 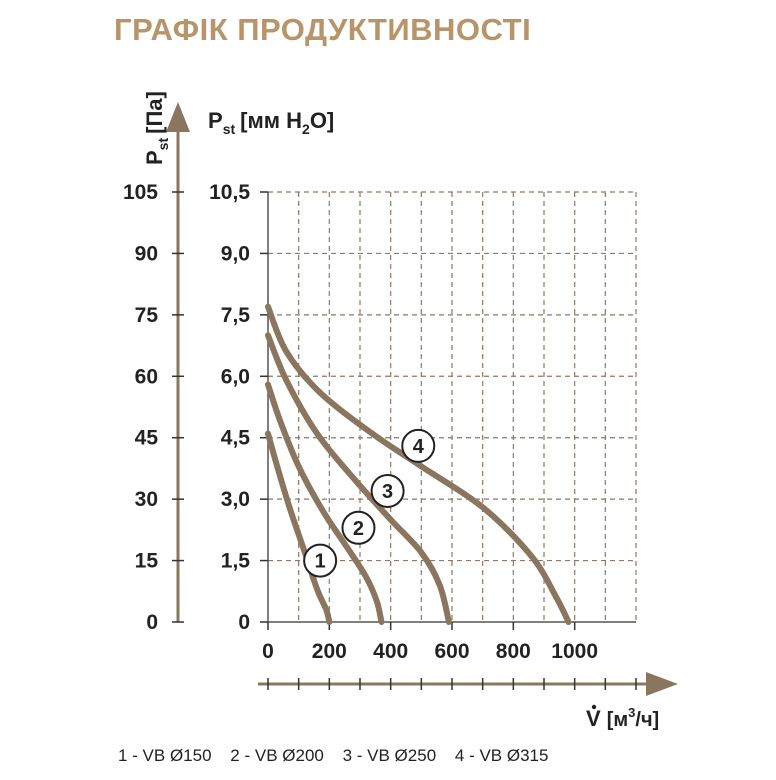 I want to click on x-title-main: V, so click(x=593, y=718).